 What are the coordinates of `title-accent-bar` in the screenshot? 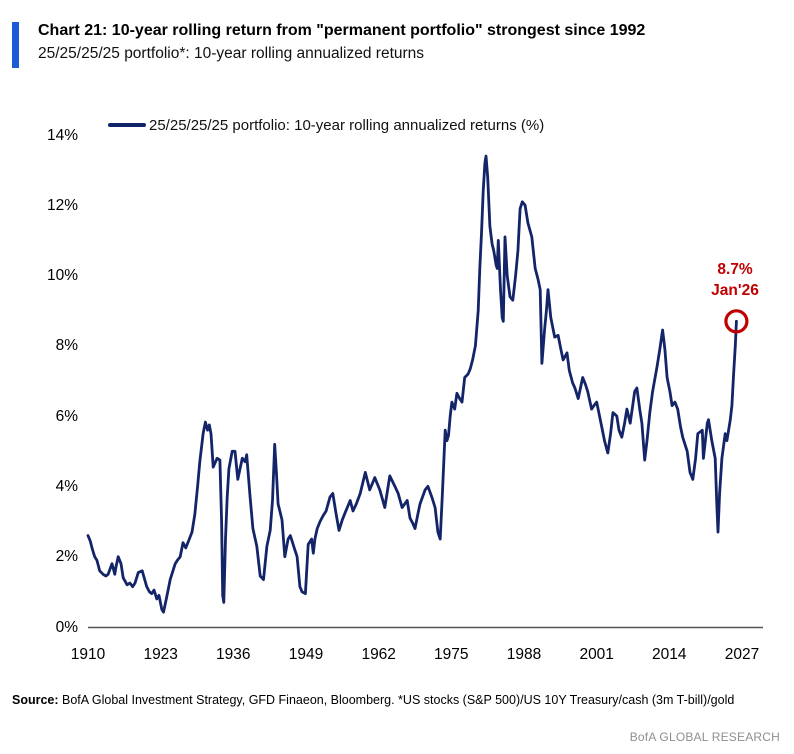 It's located at (15, 45).